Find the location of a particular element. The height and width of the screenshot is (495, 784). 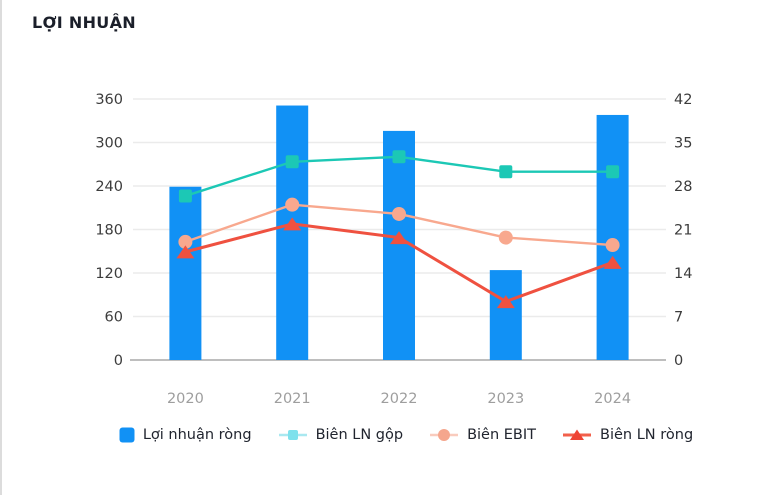

x-axis-label-2023: 2023 is located at coordinates (505, 399).